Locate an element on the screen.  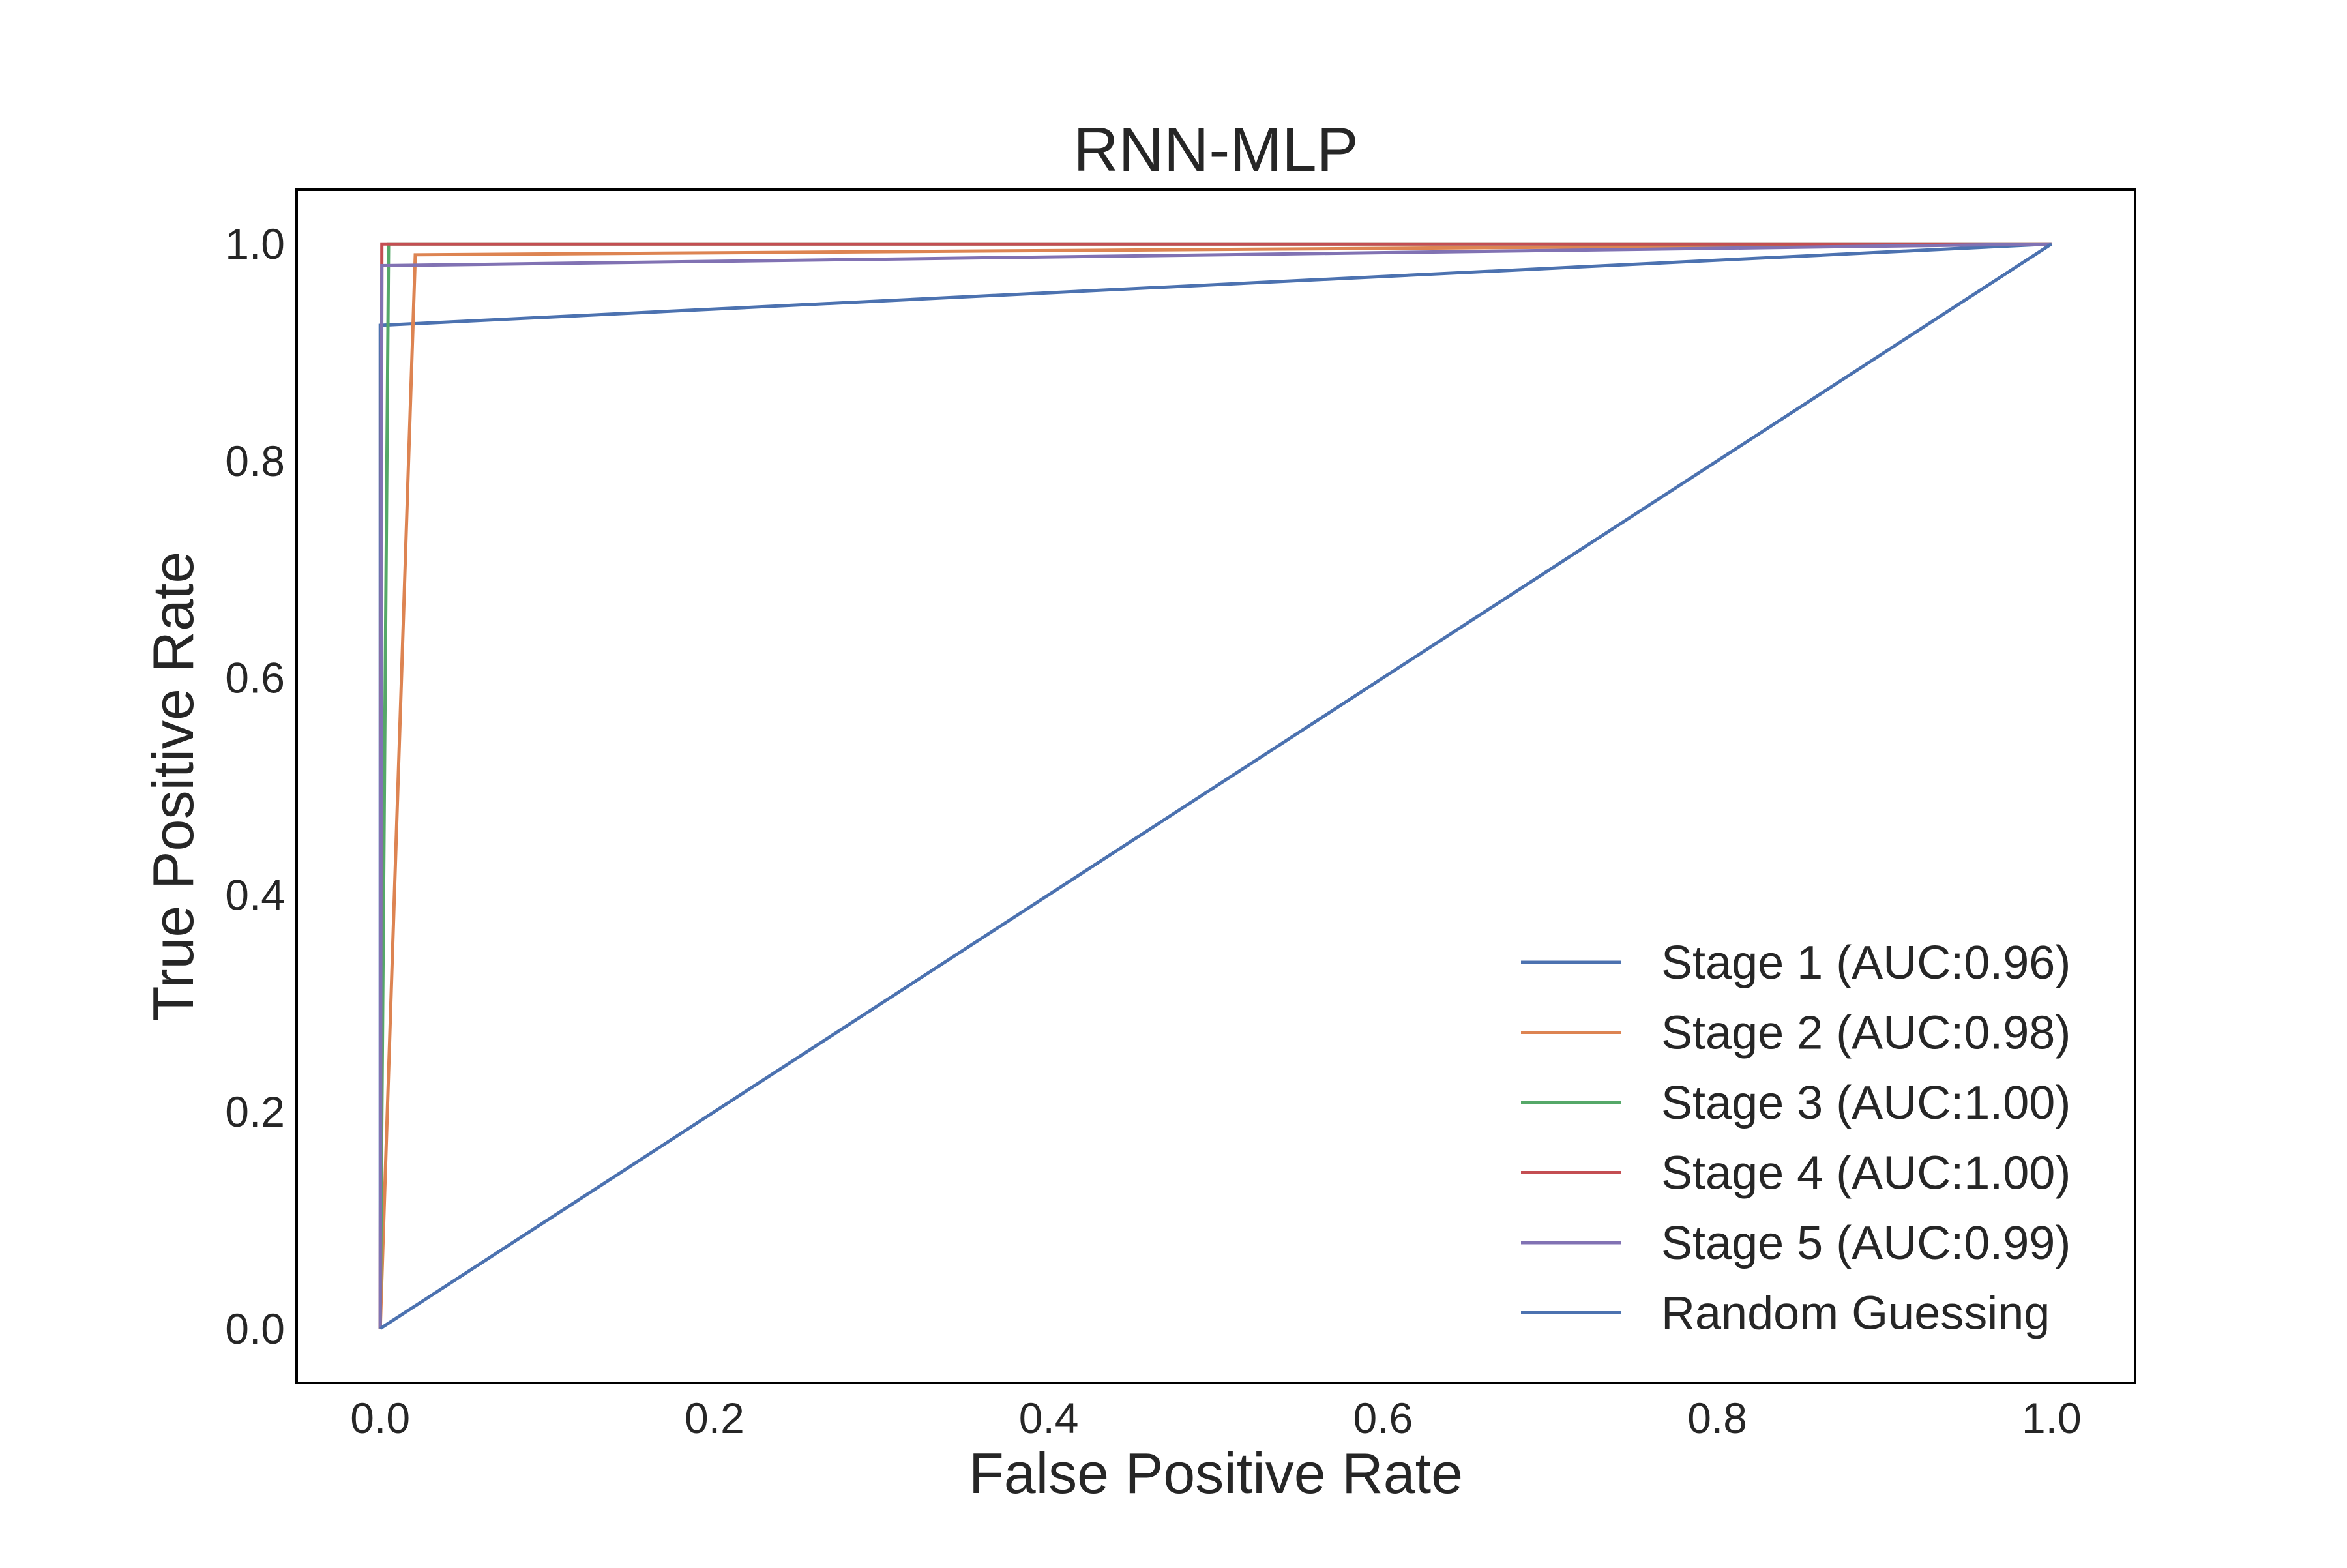
legend-item: Random Guessing is located at coordinates (1785, 1314).